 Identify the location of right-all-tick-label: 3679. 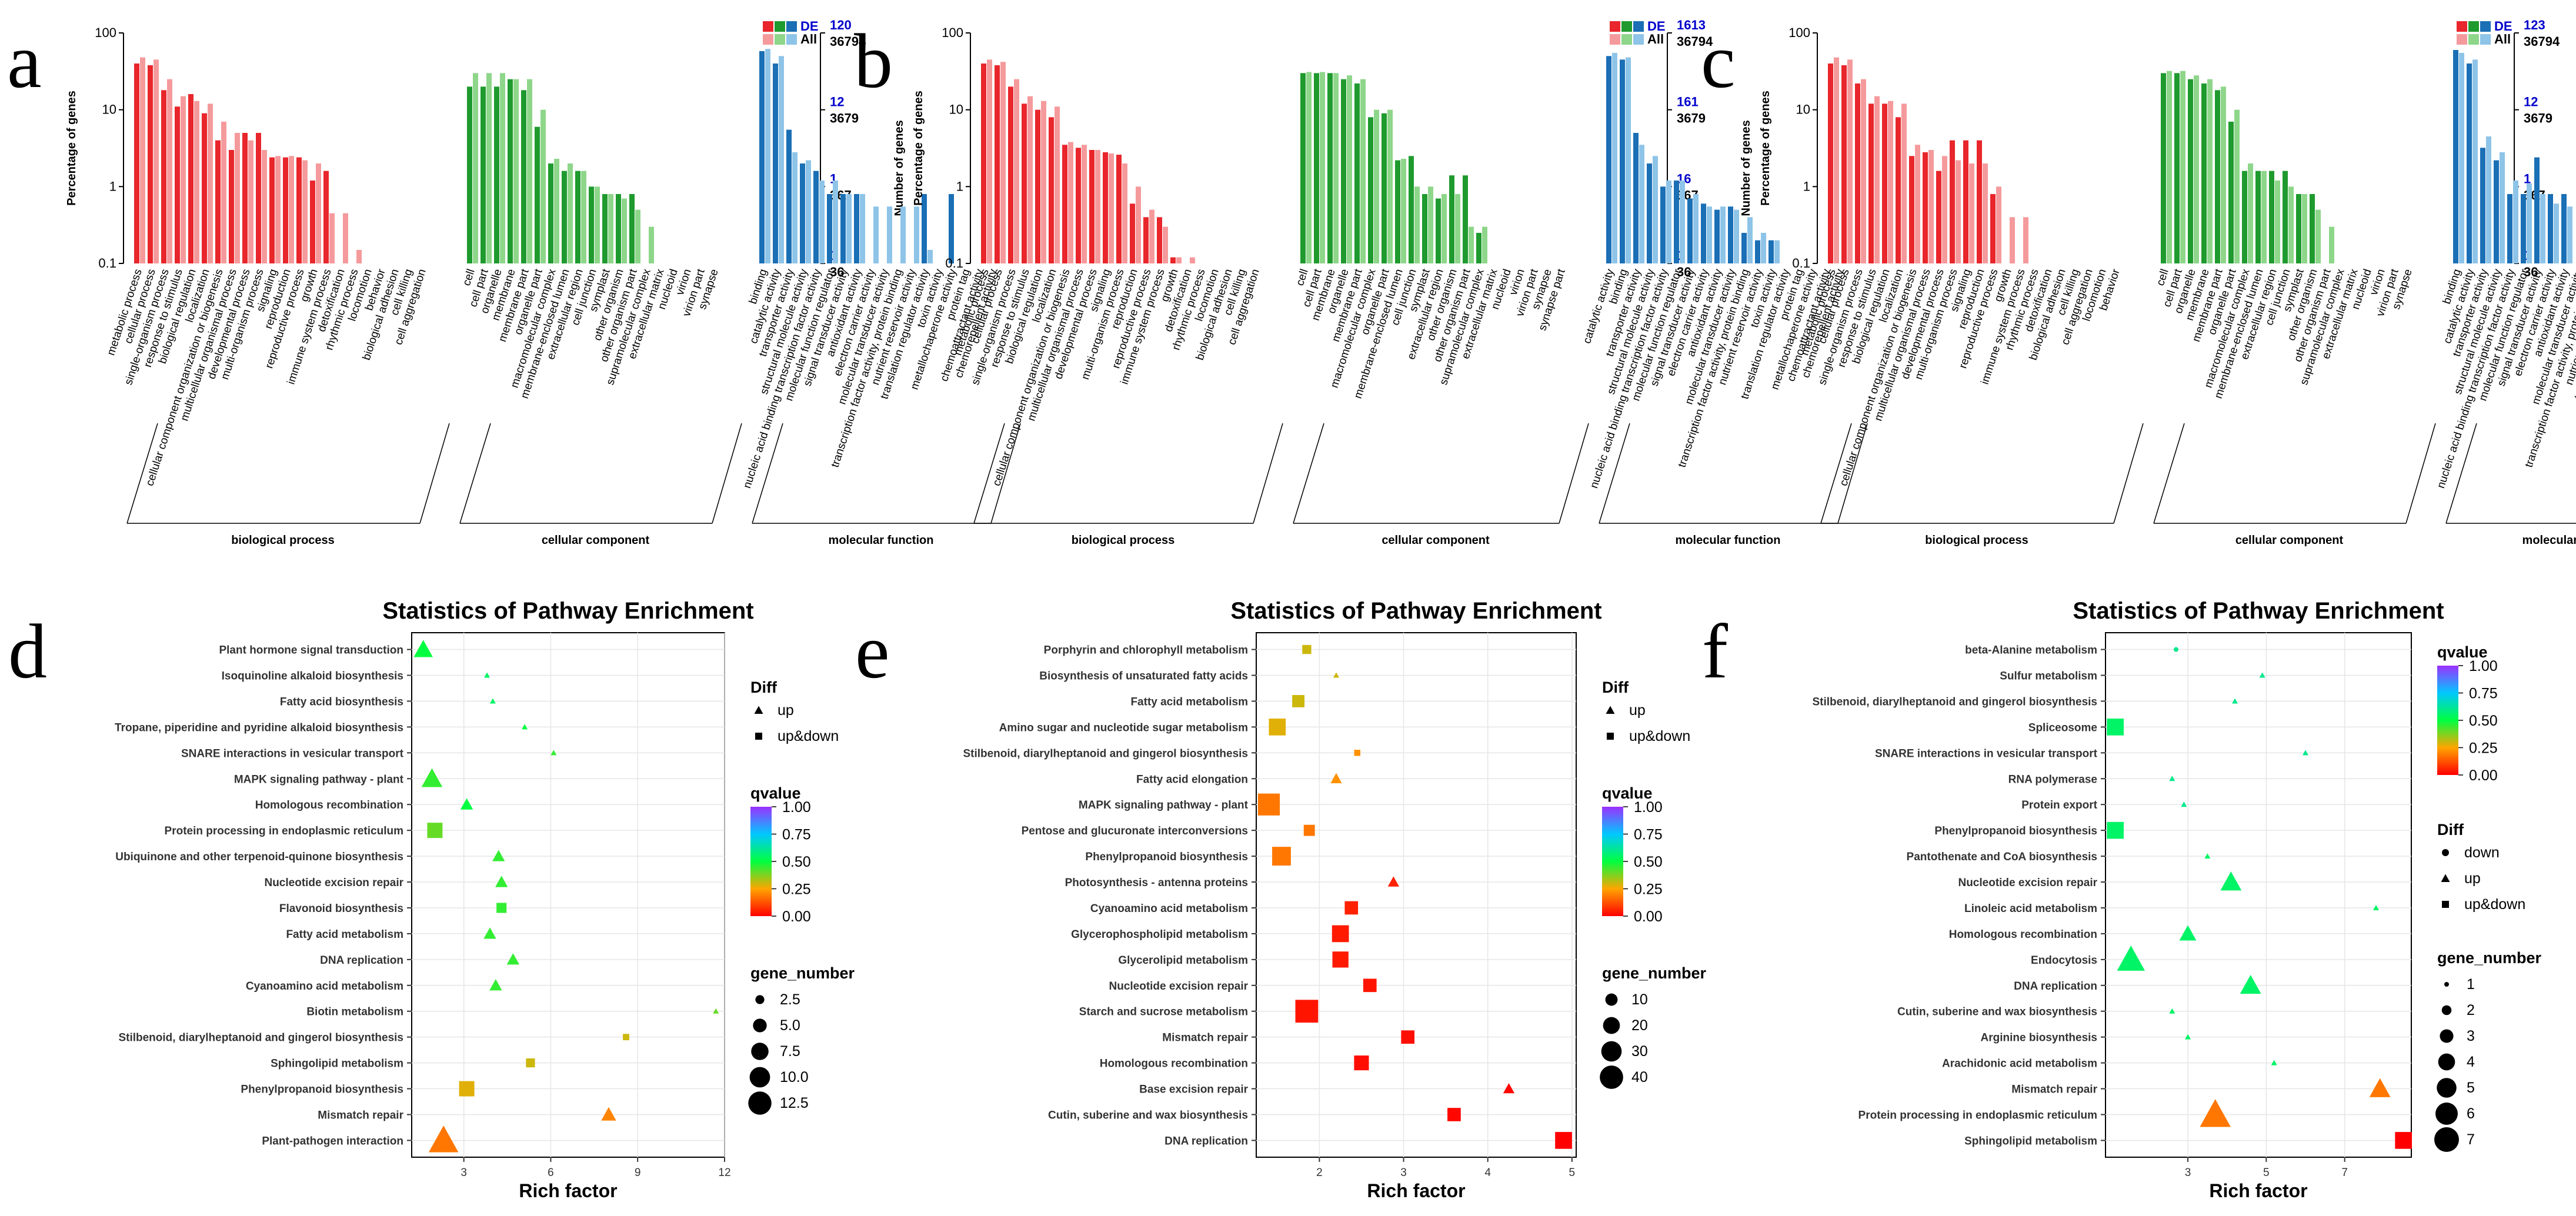
(1691, 118).